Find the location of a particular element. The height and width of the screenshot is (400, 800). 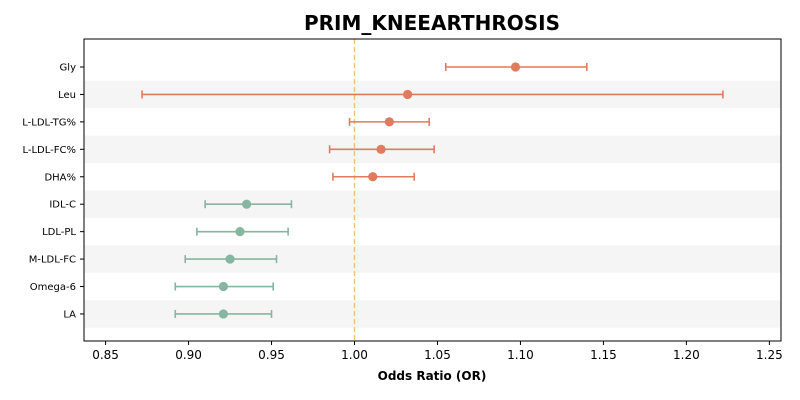

x-tick-label: 0.85 is located at coordinates (105, 355).